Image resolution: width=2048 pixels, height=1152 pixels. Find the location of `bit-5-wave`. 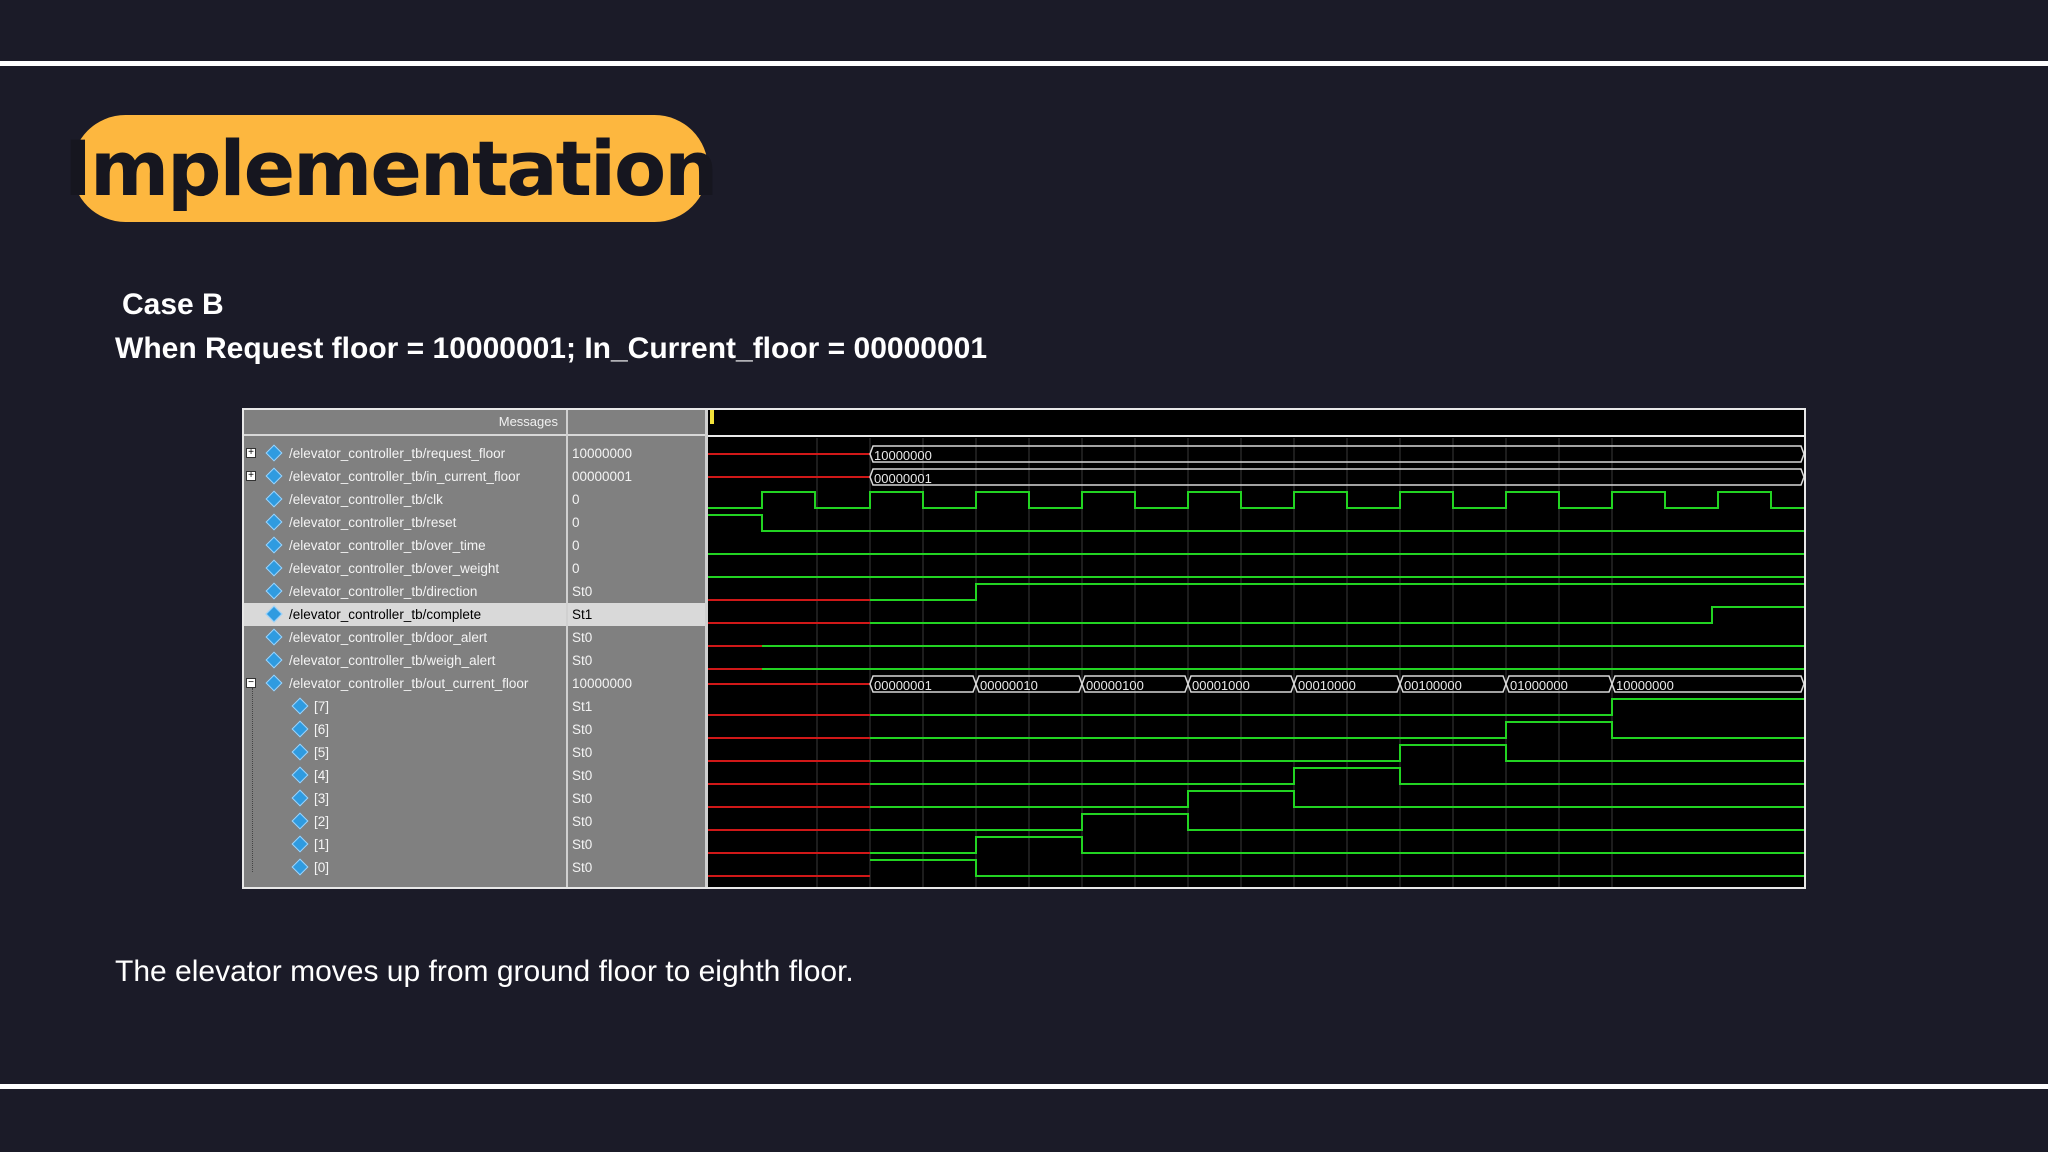

bit-5-wave is located at coordinates (1337, 753).